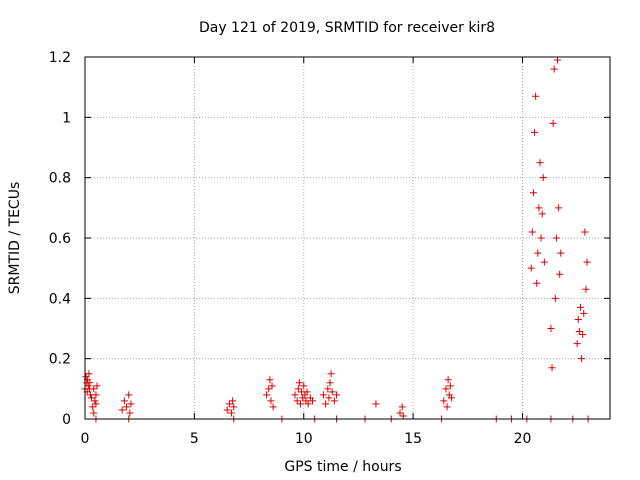 This screenshot has width=640, height=480. What do you see at coordinates (15, 238) in the screenshot?
I see `y-axis-label: SRMTID / TECUs` at bounding box center [15, 238].